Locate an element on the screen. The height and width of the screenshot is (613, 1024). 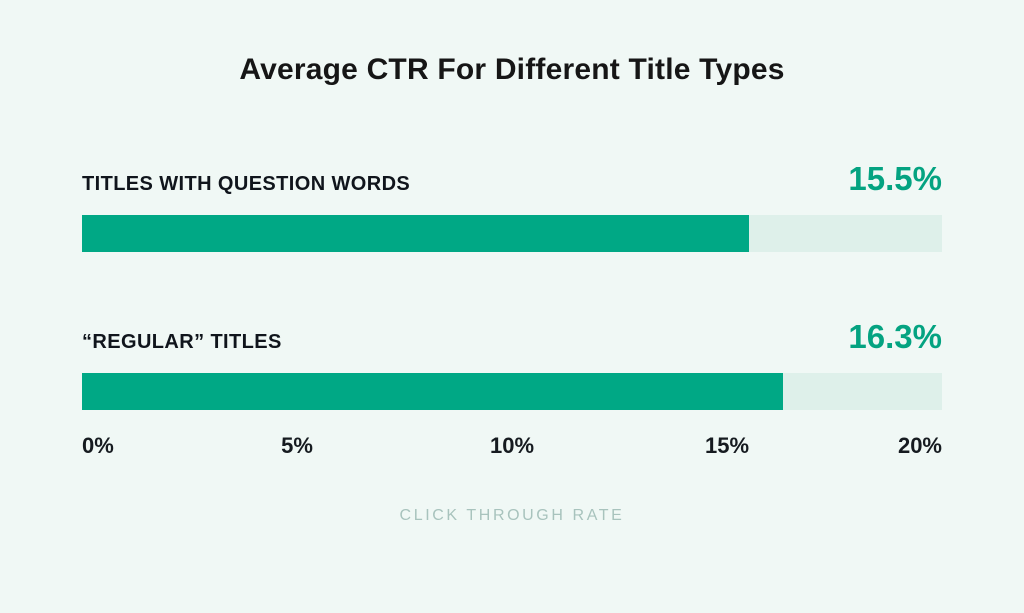
bar-value-label: 16.3% is located at coordinates (895, 336).